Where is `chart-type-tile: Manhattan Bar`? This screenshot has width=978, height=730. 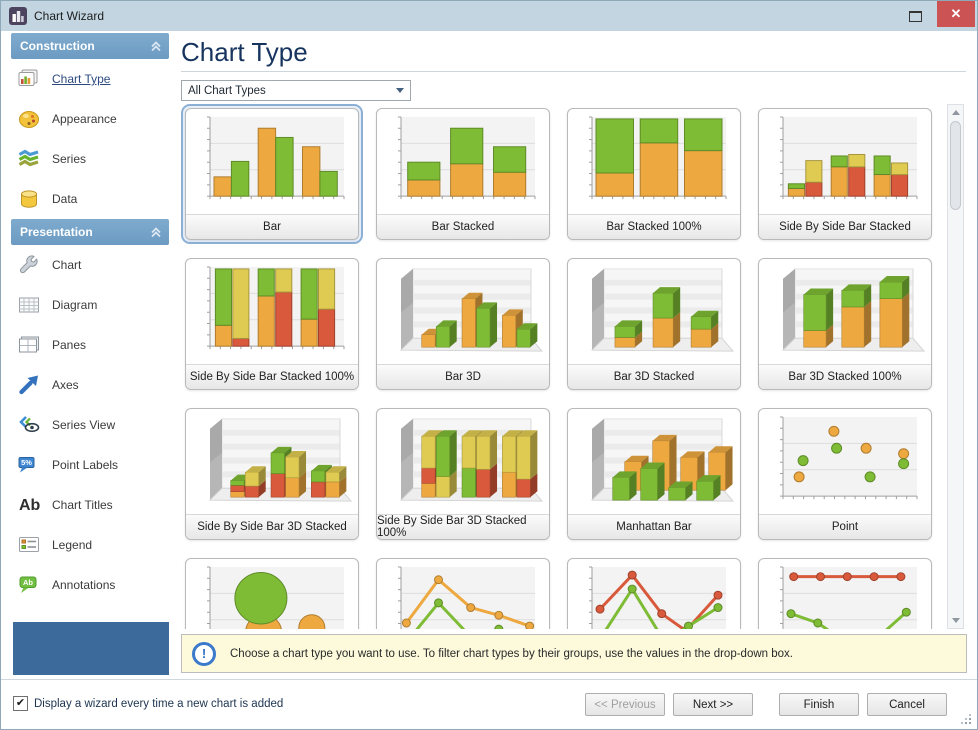 chart-type-tile: Manhattan Bar is located at coordinates (654, 474).